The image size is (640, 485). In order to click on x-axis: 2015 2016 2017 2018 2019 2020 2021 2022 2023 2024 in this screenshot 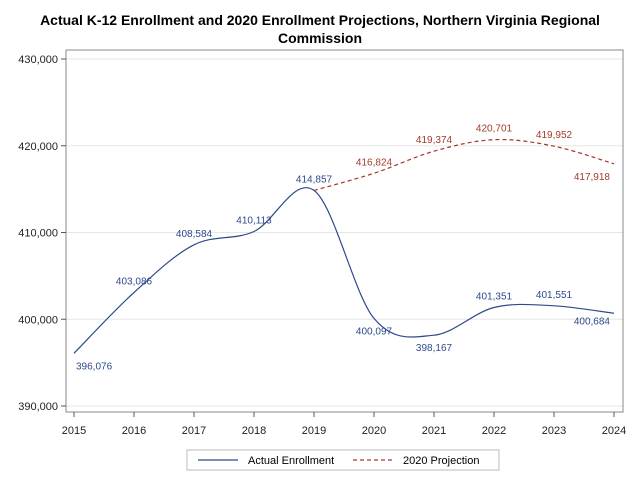, I will do `click(344, 424)`.